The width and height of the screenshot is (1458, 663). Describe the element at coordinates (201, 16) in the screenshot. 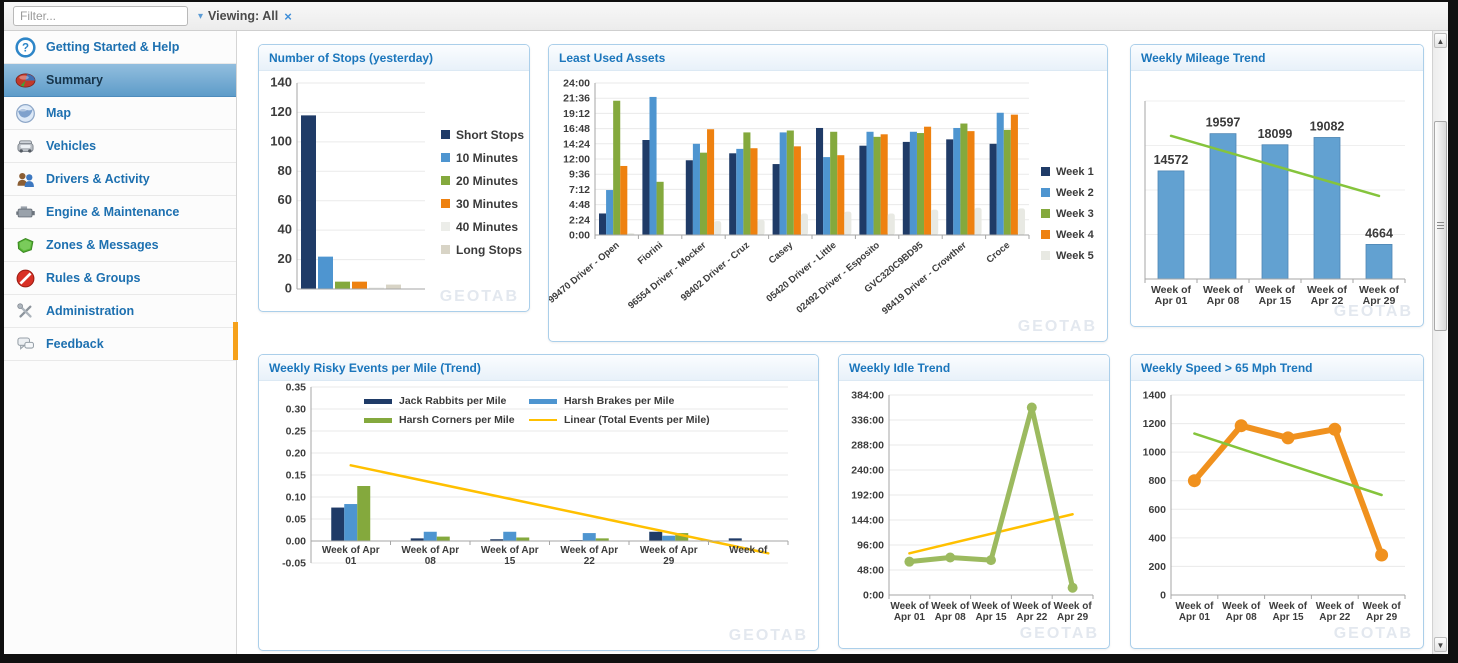

I see `chevron-down-icon: ▾` at that location.